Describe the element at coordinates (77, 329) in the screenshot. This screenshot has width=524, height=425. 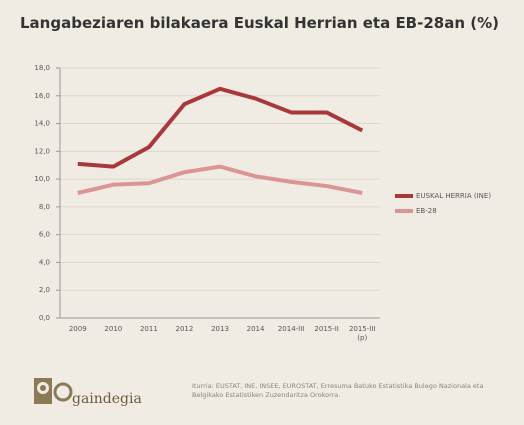
I see `x-tick-label: 2009` at that location.